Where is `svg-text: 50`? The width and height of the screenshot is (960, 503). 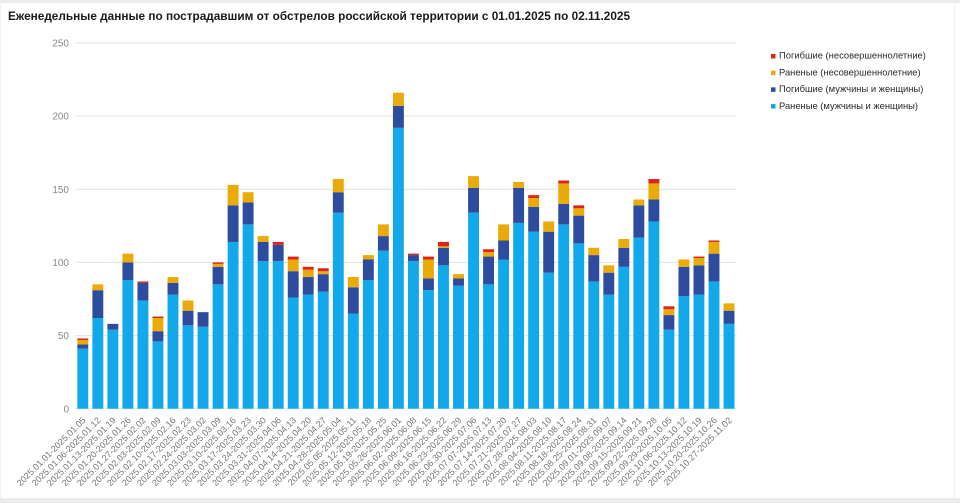
svg-text: 50 is located at coordinates (64, 336).